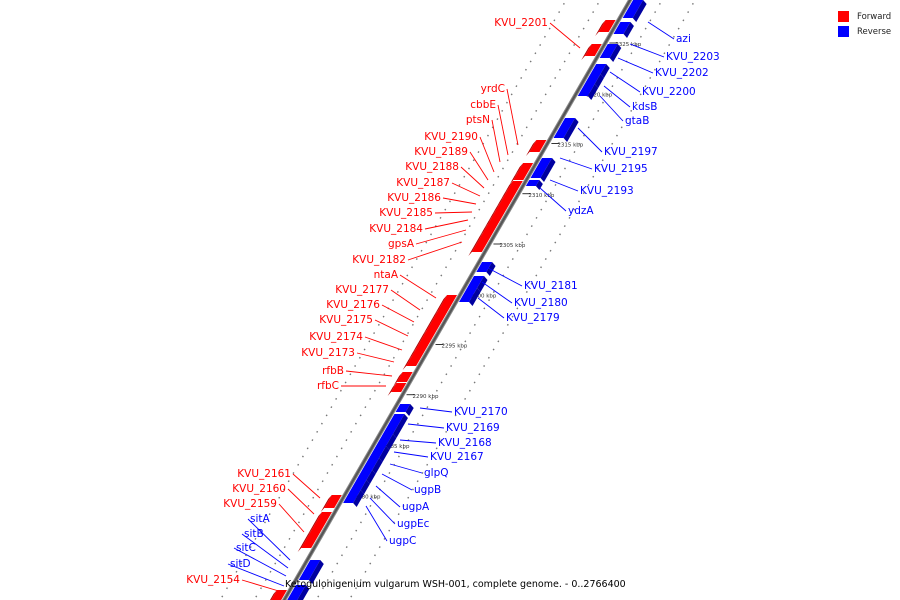 The image size is (900, 600). I want to click on gene-label: KVU_2195, so click(603, 166).